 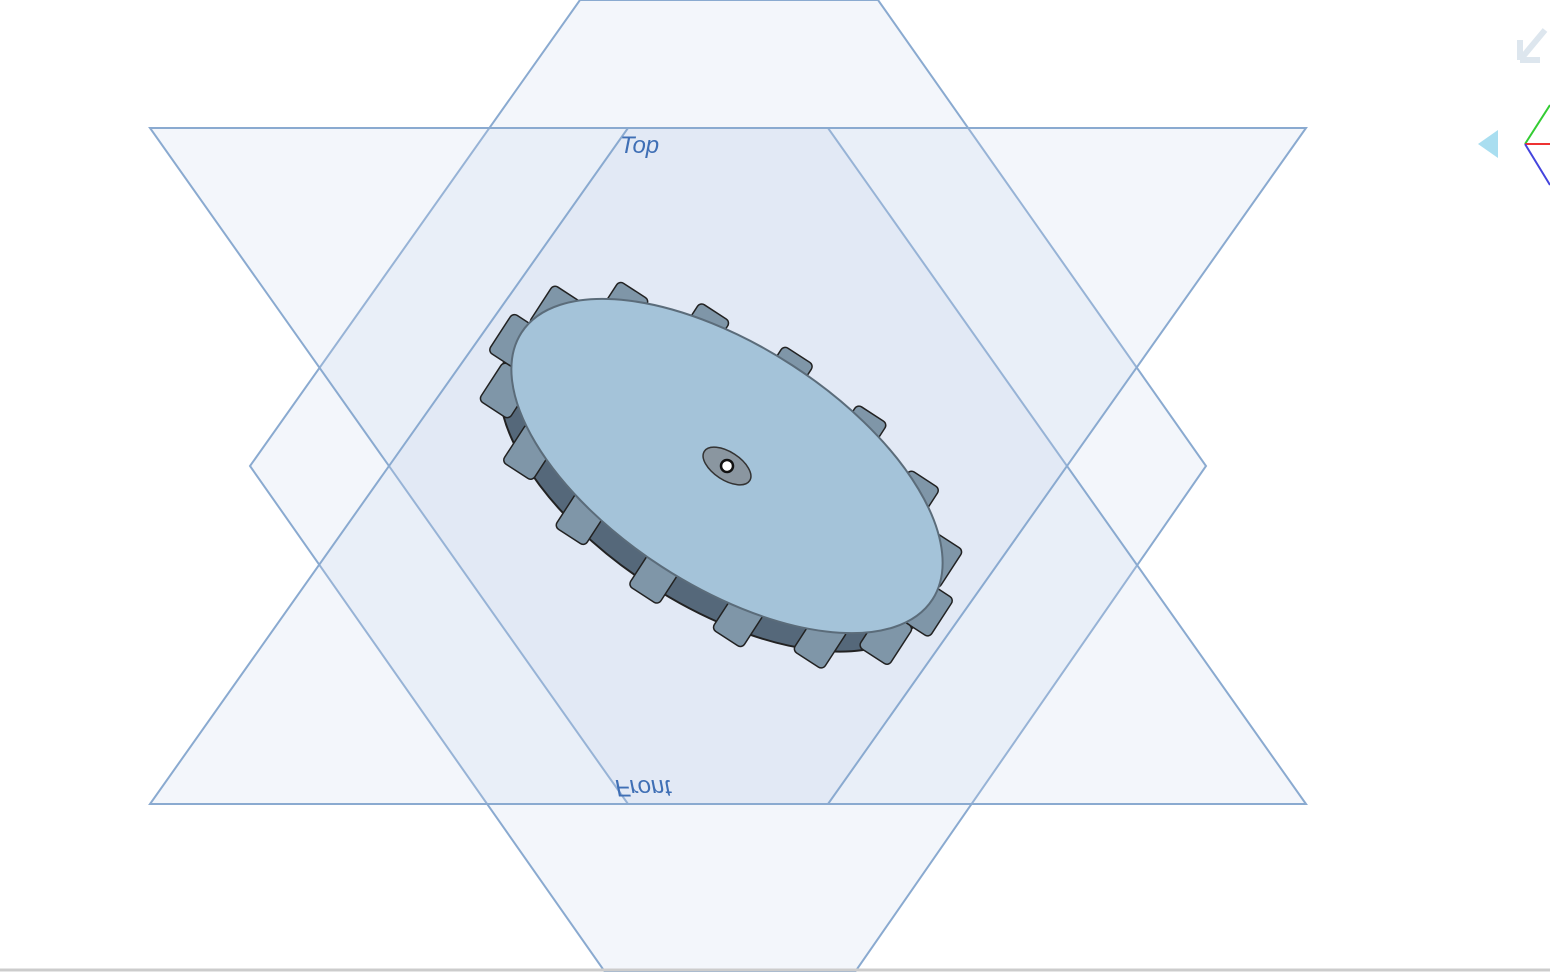 I want to click on gear-part, so click(x=721, y=475).